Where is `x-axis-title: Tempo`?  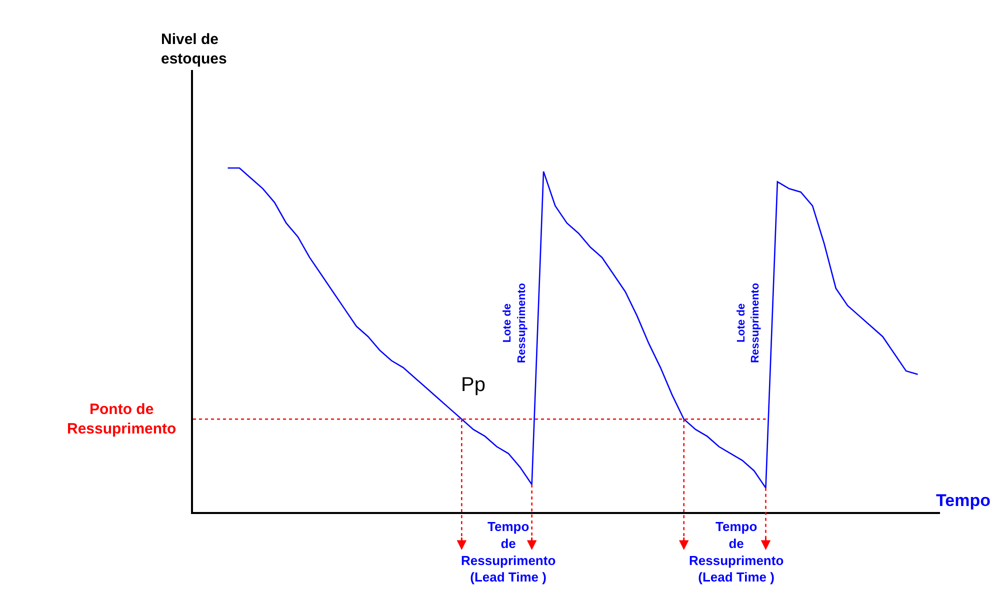
x-axis-title: Tempo is located at coordinates (963, 500).